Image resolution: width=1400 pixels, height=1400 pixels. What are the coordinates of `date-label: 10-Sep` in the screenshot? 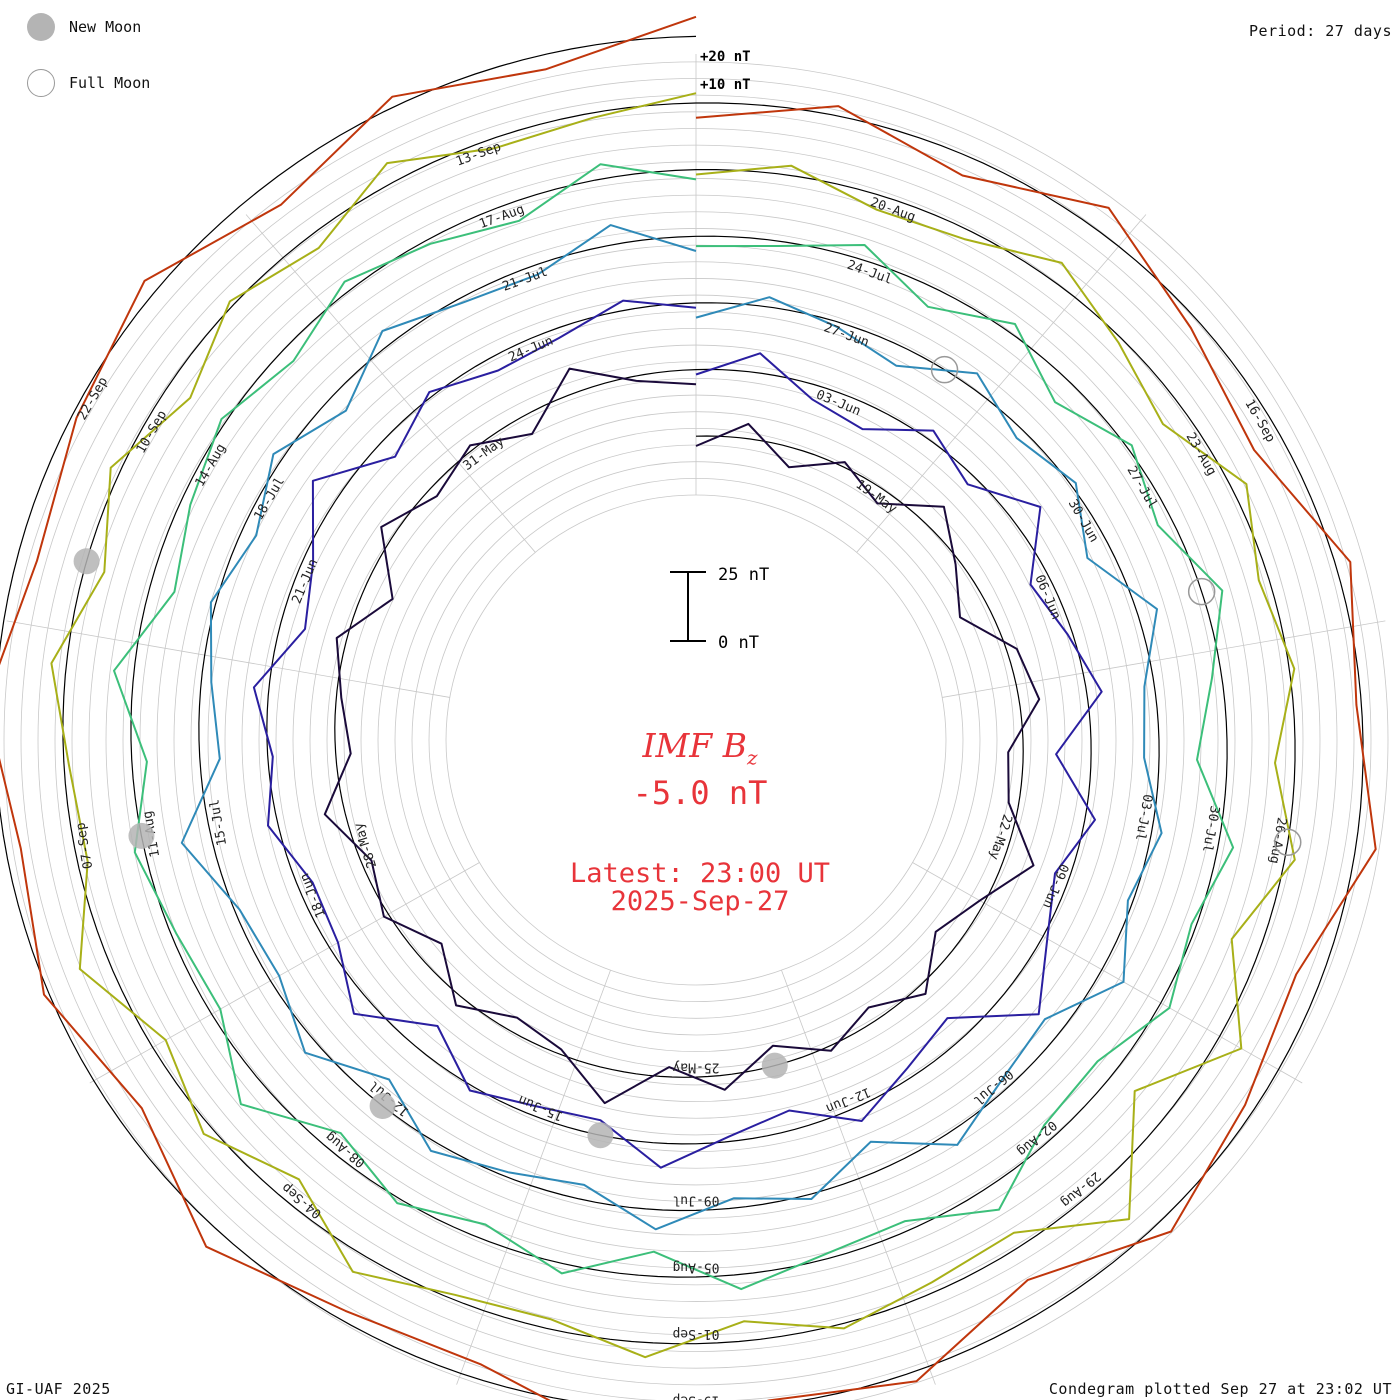 It's located at (152, 432).